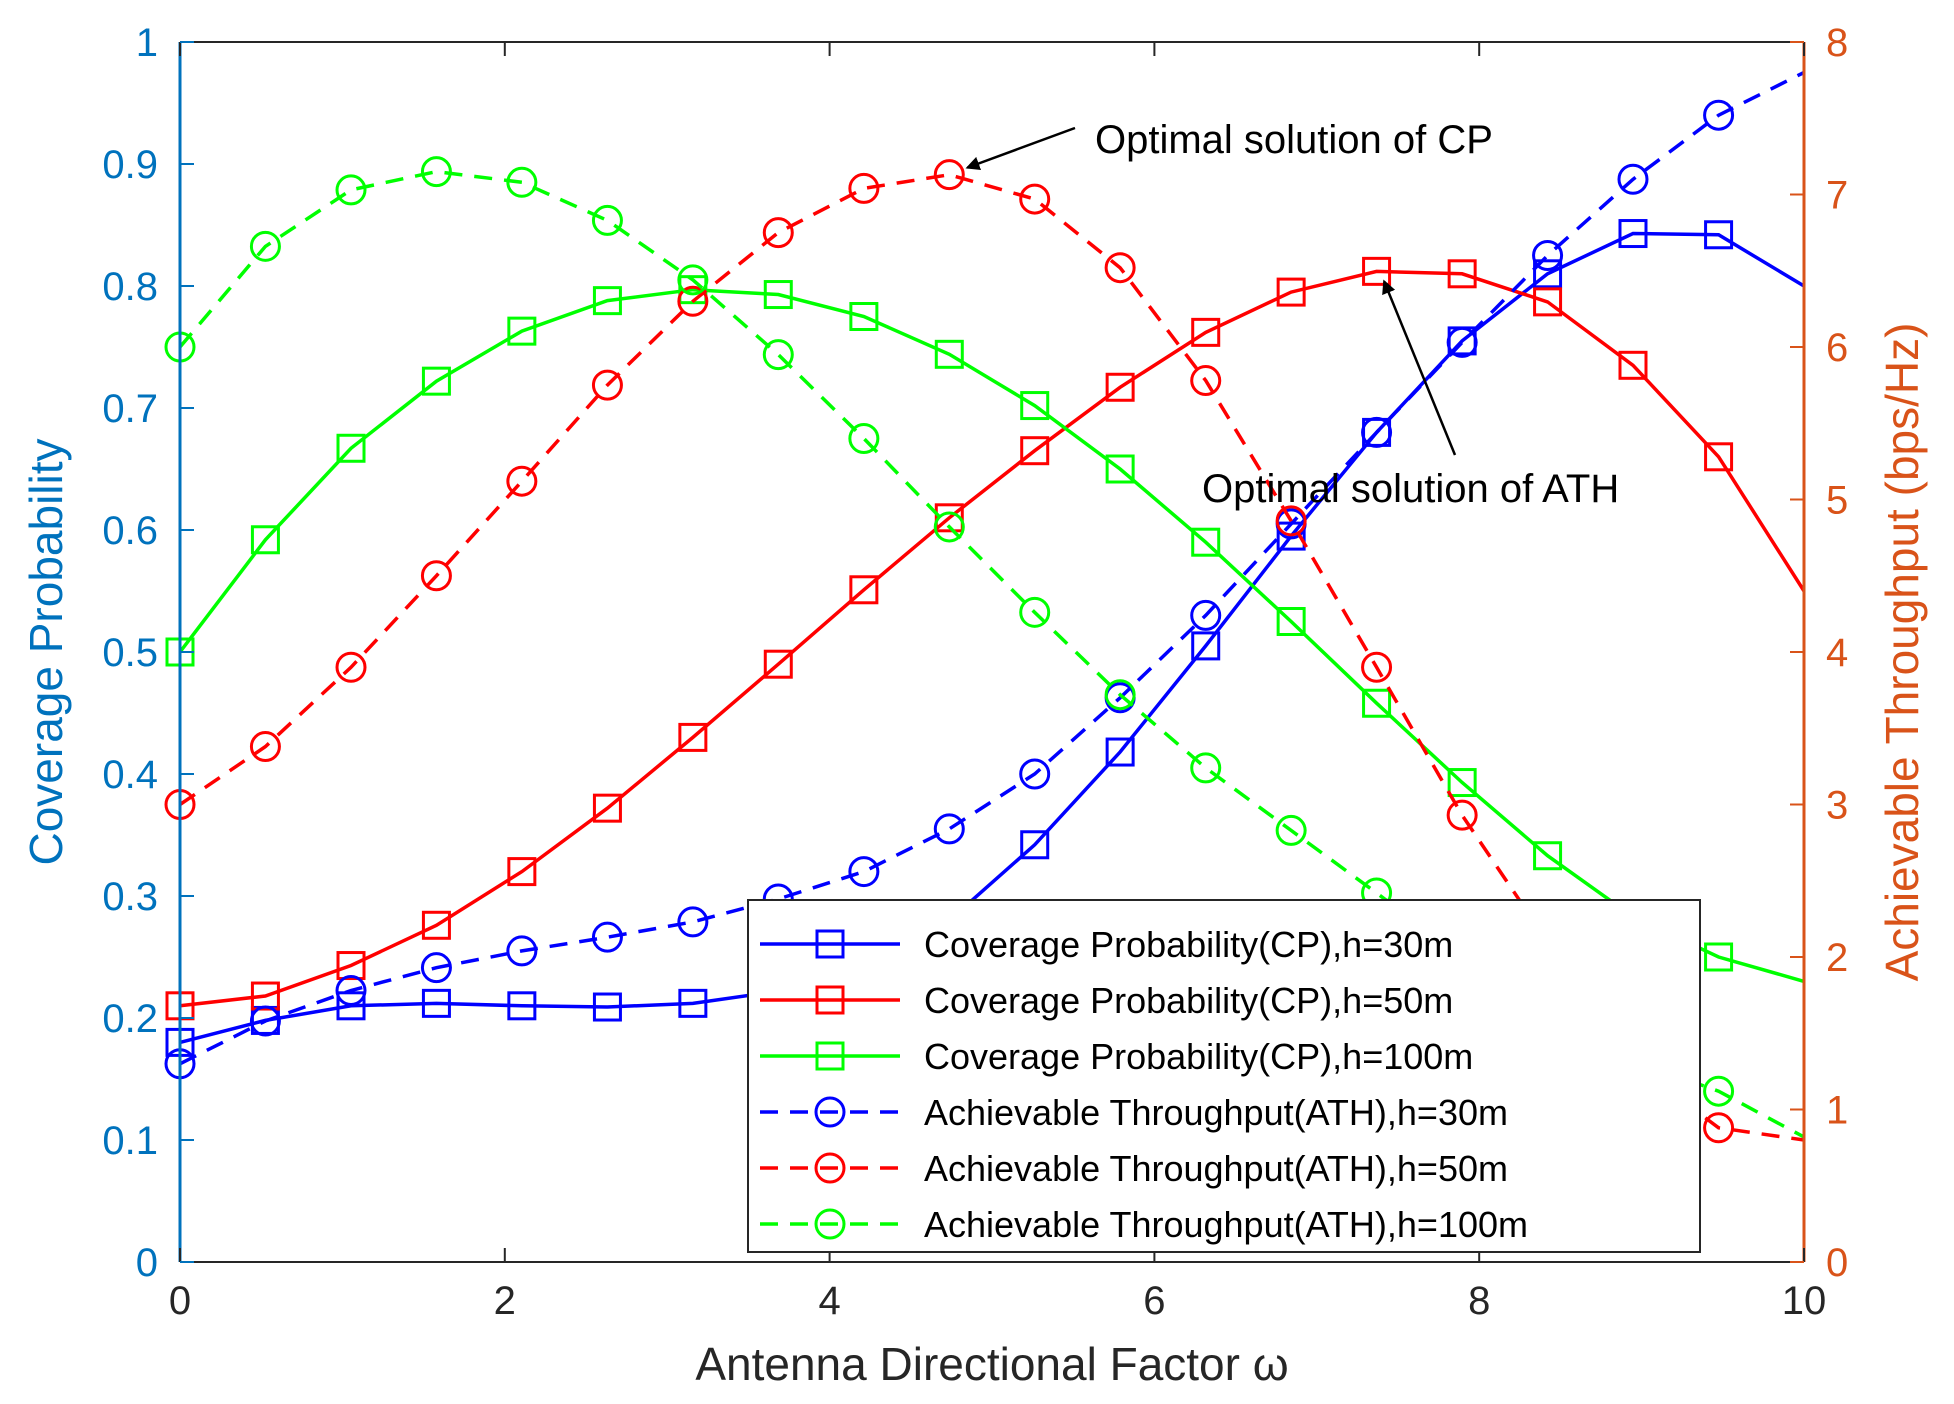 Image resolution: width=1954 pixels, height=1404 pixels. Describe the element at coordinates (505, 1301) in the screenshot. I see `x-tick-label: 2` at that location.